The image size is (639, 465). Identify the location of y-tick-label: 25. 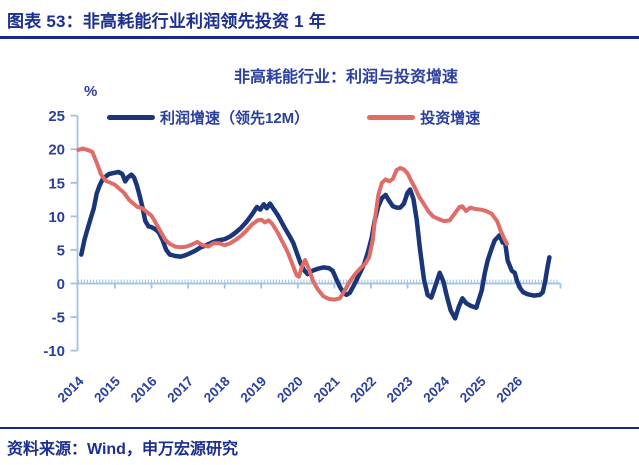
(56, 116).